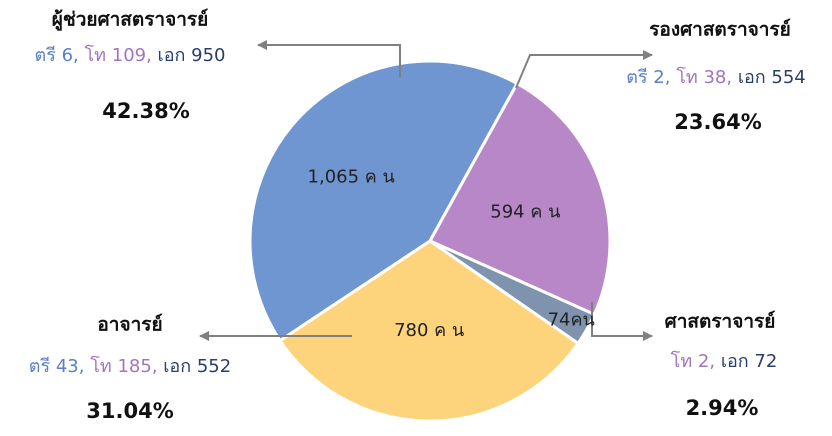 This screenshot has height=436, width=832. What do you see at coordinates (701, 77) in the screenshot?
I see `detail-part: โท 38,` at bounding box center [701, 77].